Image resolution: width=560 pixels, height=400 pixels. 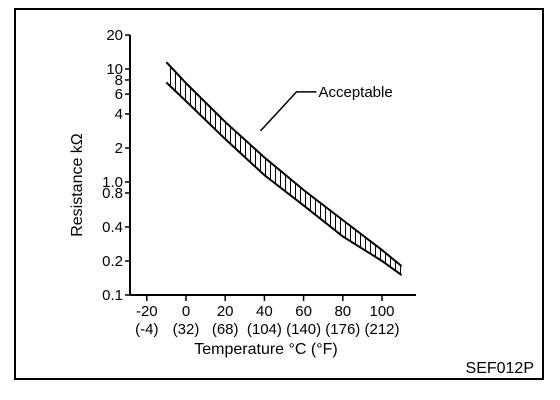 What do you see at coordinates (112, 261) in the screenshot?
I see `y-tick-label: 0.2` at bounding box center [112, 261].